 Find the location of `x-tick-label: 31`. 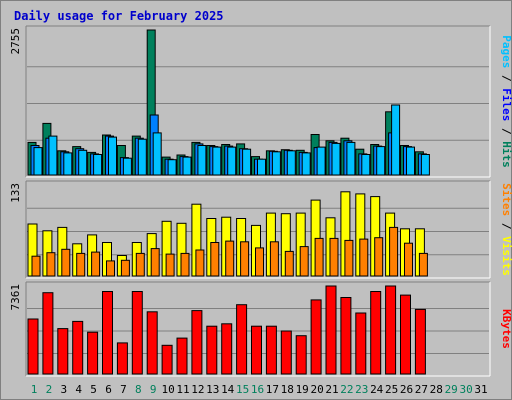

x-tick-label: 31 is located at coordinates (480, 389).